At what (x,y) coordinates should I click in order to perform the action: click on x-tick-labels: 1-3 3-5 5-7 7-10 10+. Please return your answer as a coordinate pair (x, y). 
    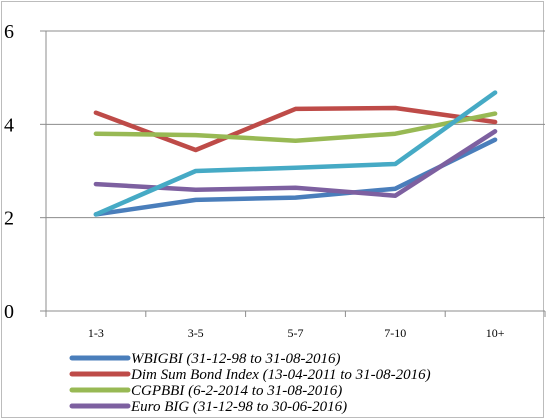
    Looking at the image, I should click on (296, 333).